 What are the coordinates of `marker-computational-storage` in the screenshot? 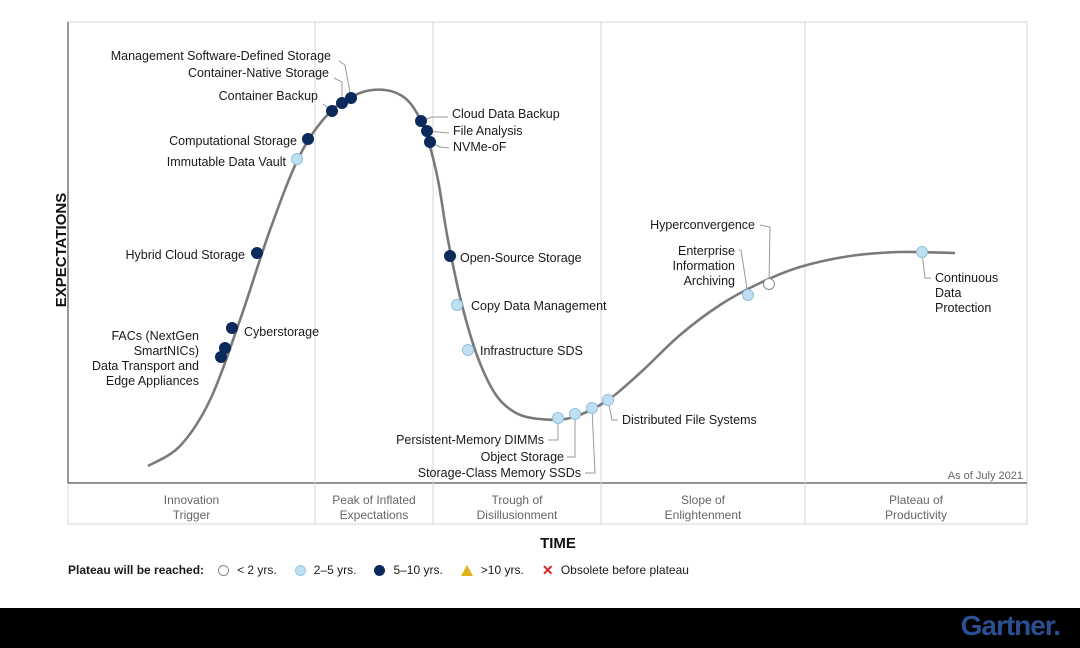 It's located at (308, 139).